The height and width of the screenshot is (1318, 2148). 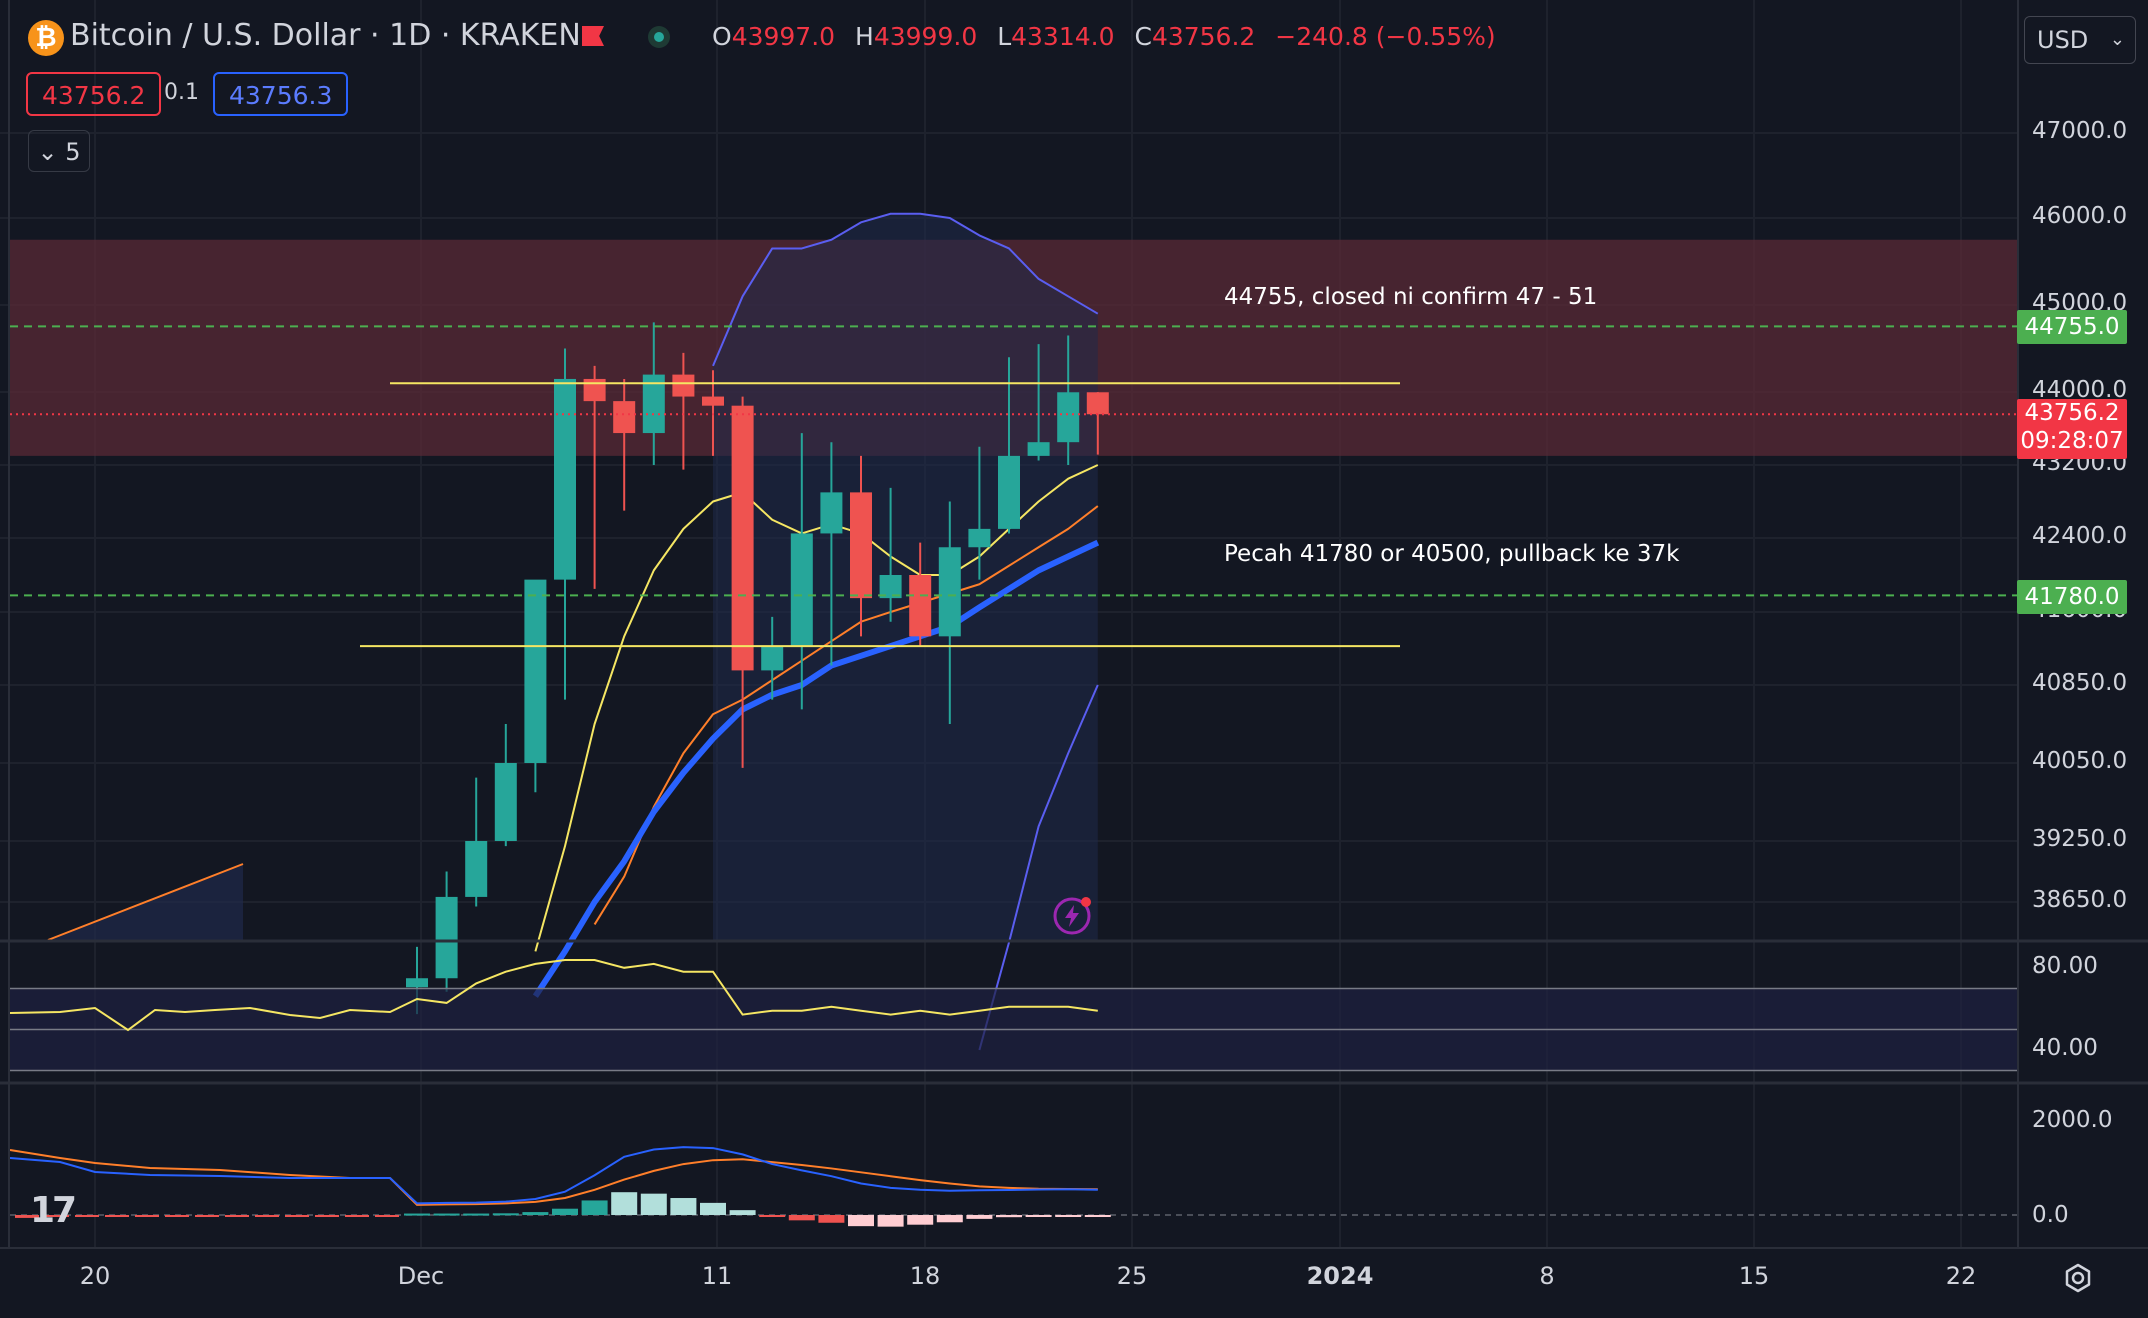 I want to click on symbol-title: Bitcoin / U.S. Dollar · 1D · KRAKEN, so click(x=325, y=35).